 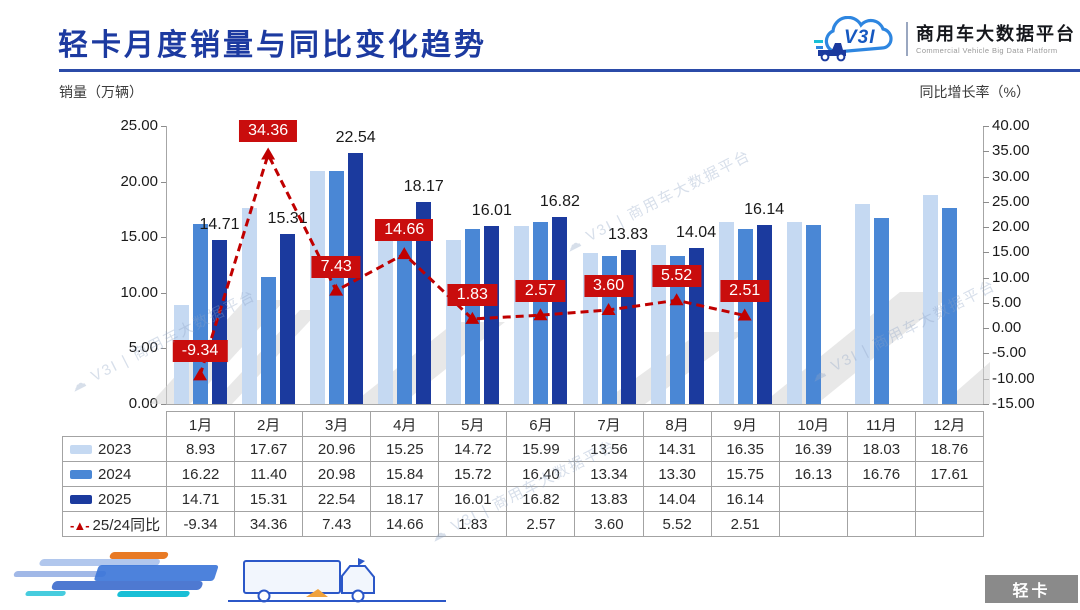 What do you see at coordinates (881, 474) in the screenshot?
I see `table-value-cell: 16.76` at bounding box center [881, 474].